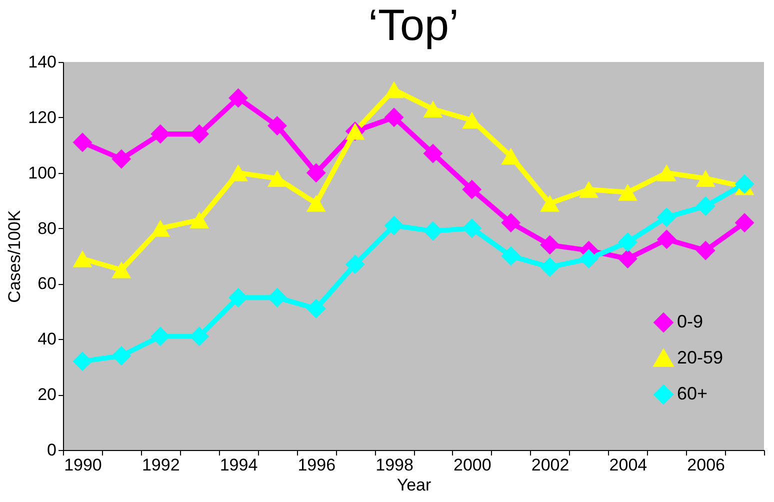 Image resolution: width=774 pixels, height=502 pixels. Describe the element at coordinates (690, 322) in the screenshot. I see `legend-label: 0-9` at that location.